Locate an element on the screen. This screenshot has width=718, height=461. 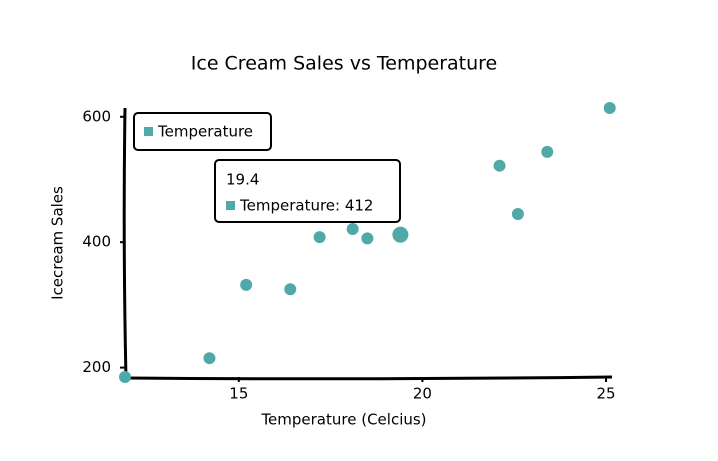
tooltip-swatch is located at coordinates (230, 205).